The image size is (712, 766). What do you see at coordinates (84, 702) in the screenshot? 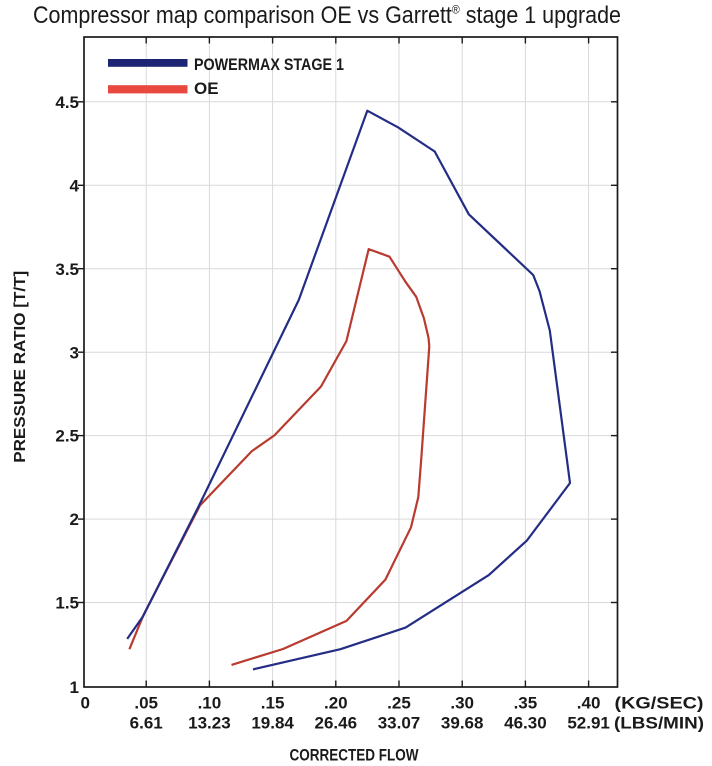
I see `svg-text: 0` at bounding box center [84, 702].